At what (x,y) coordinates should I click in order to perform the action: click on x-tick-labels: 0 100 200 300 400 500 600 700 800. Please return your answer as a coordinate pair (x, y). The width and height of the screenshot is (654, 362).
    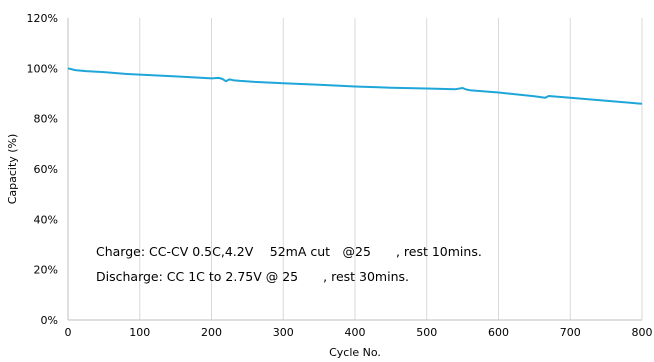
    Looking at the image, I should click on (359, 332).